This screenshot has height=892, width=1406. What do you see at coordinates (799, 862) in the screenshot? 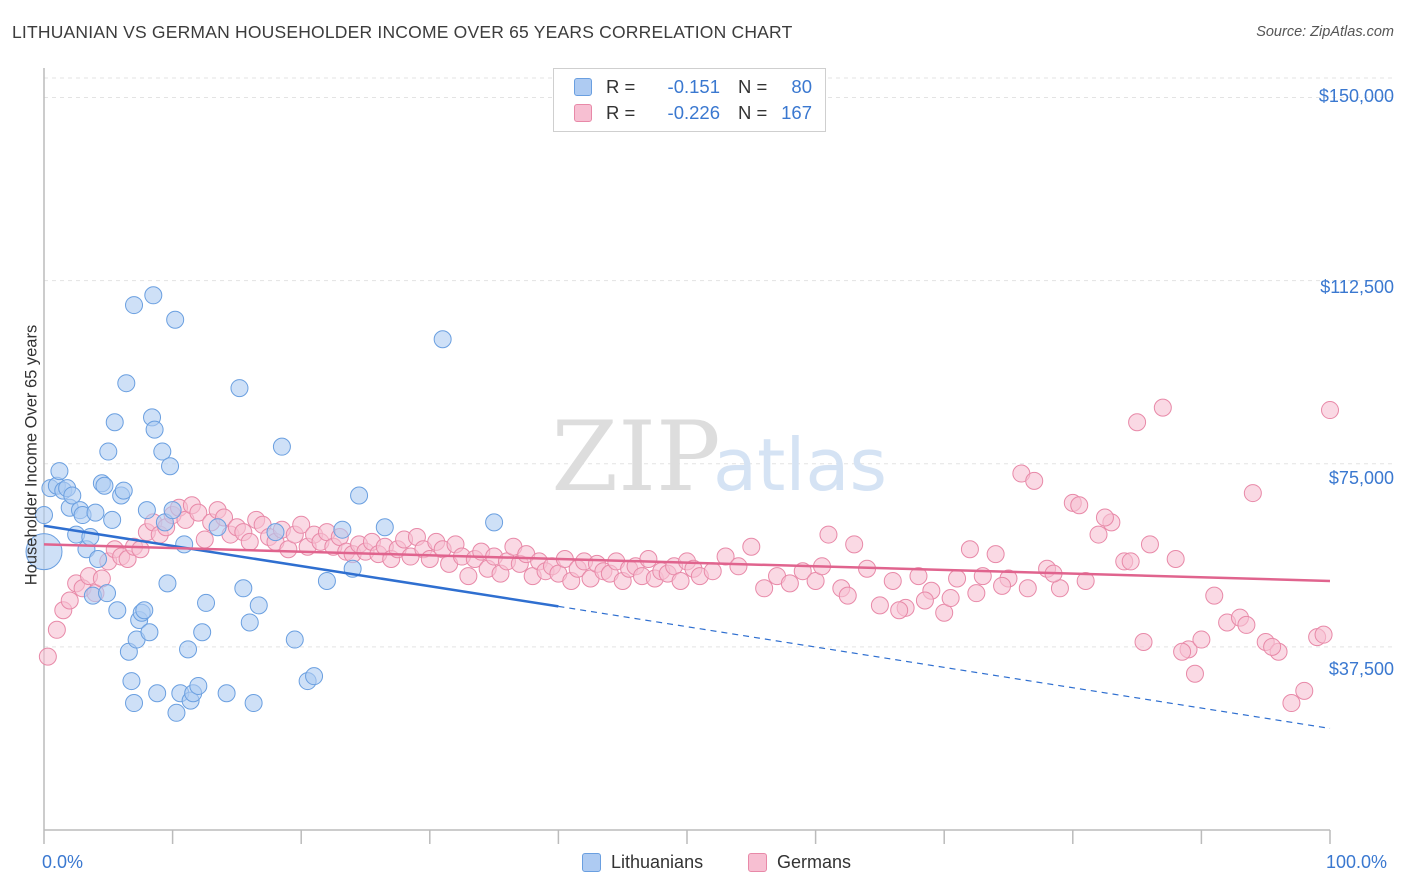
I see `legend-item-germans: Germans` at bounding box center [799, 862].